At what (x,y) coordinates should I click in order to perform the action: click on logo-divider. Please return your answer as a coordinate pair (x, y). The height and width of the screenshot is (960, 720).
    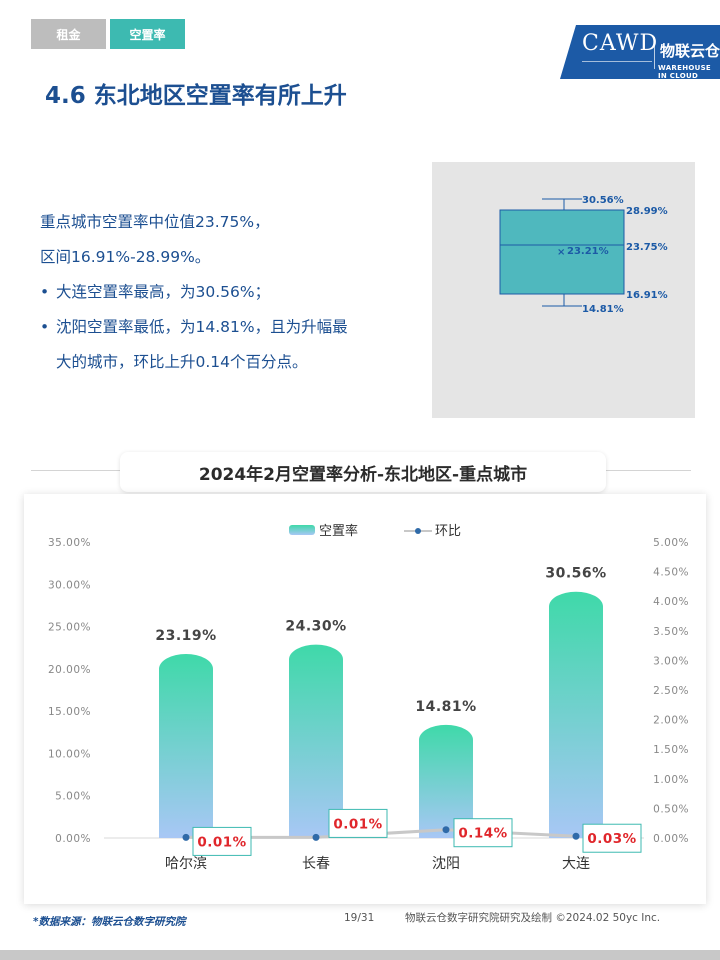
    Looking at the image, I should click on (654, 53).